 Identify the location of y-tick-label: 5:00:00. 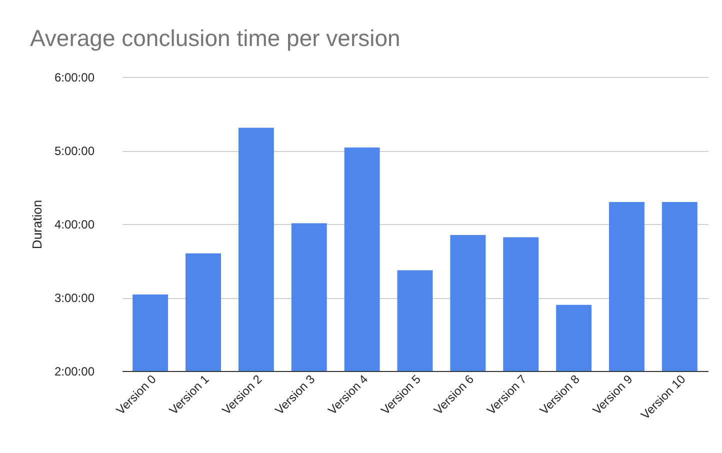
(74, 151).